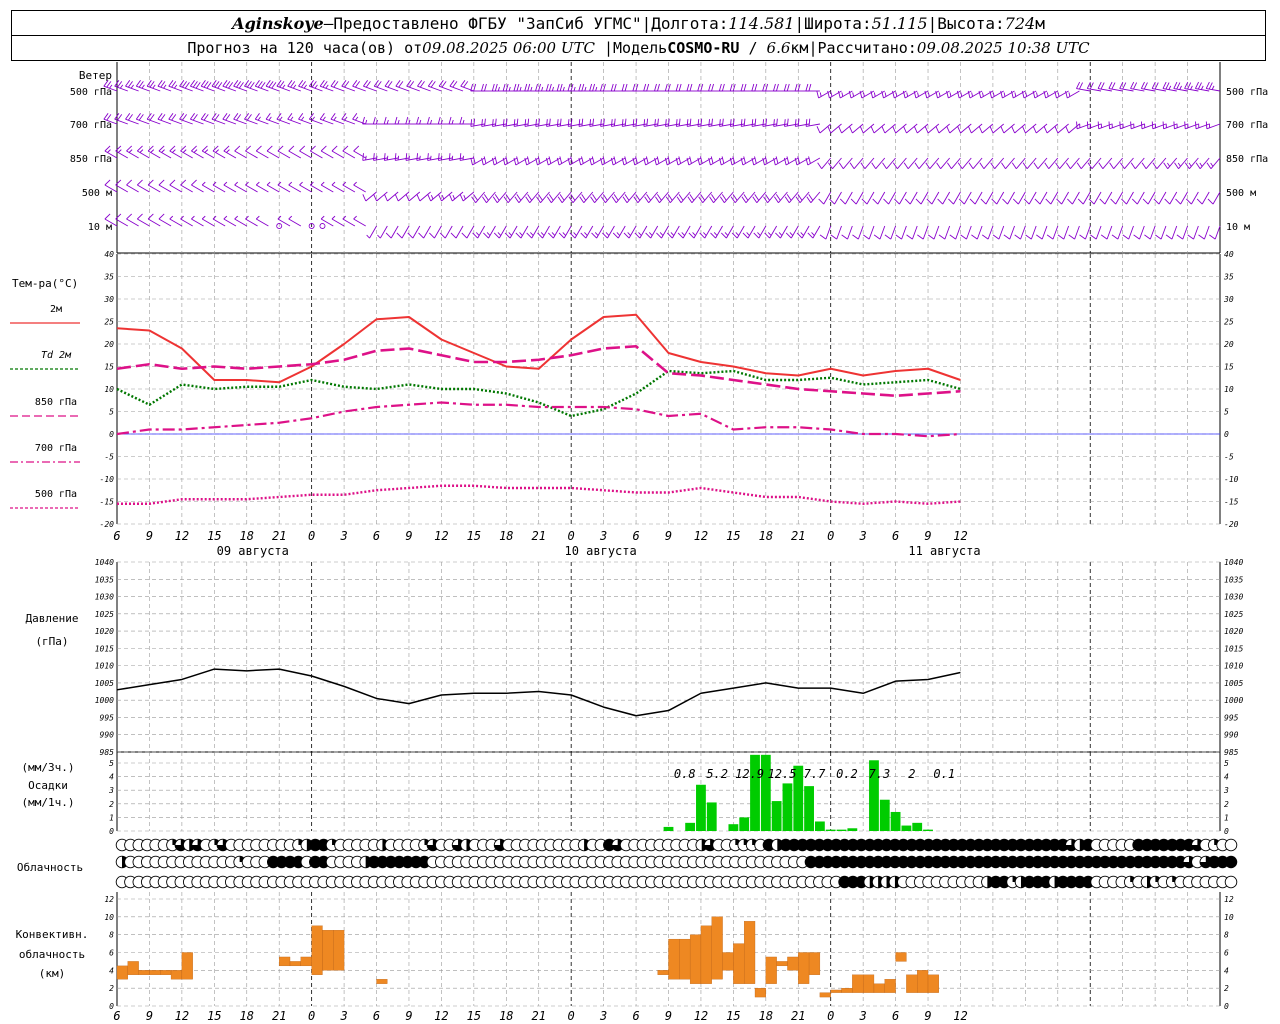 The height and width of the screenshot is (1024, 1280). What do you see at coordinates (668, 1016) in the screenshot?
I see `conv-xtick-label: 9` at bounding box center [668, 1016].